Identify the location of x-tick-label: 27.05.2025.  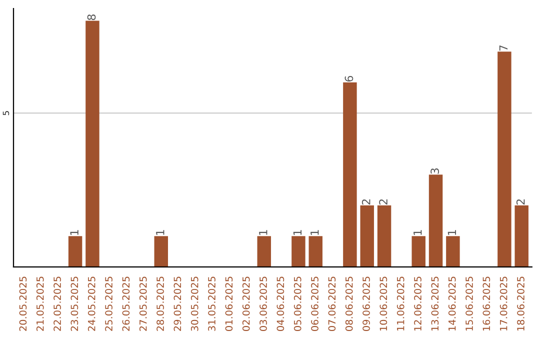
(143, 303).